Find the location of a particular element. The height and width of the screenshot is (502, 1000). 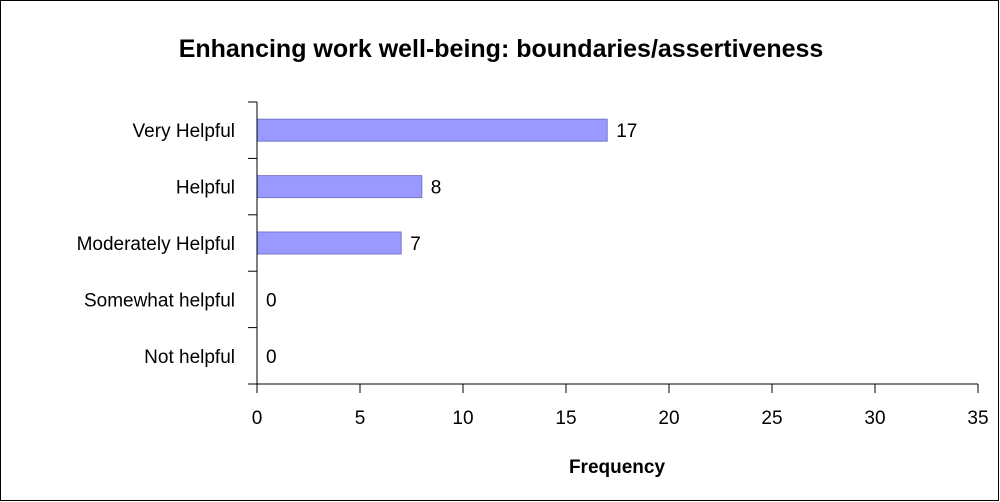

x-tick-label: 15 is located at coordinates (565, 418).